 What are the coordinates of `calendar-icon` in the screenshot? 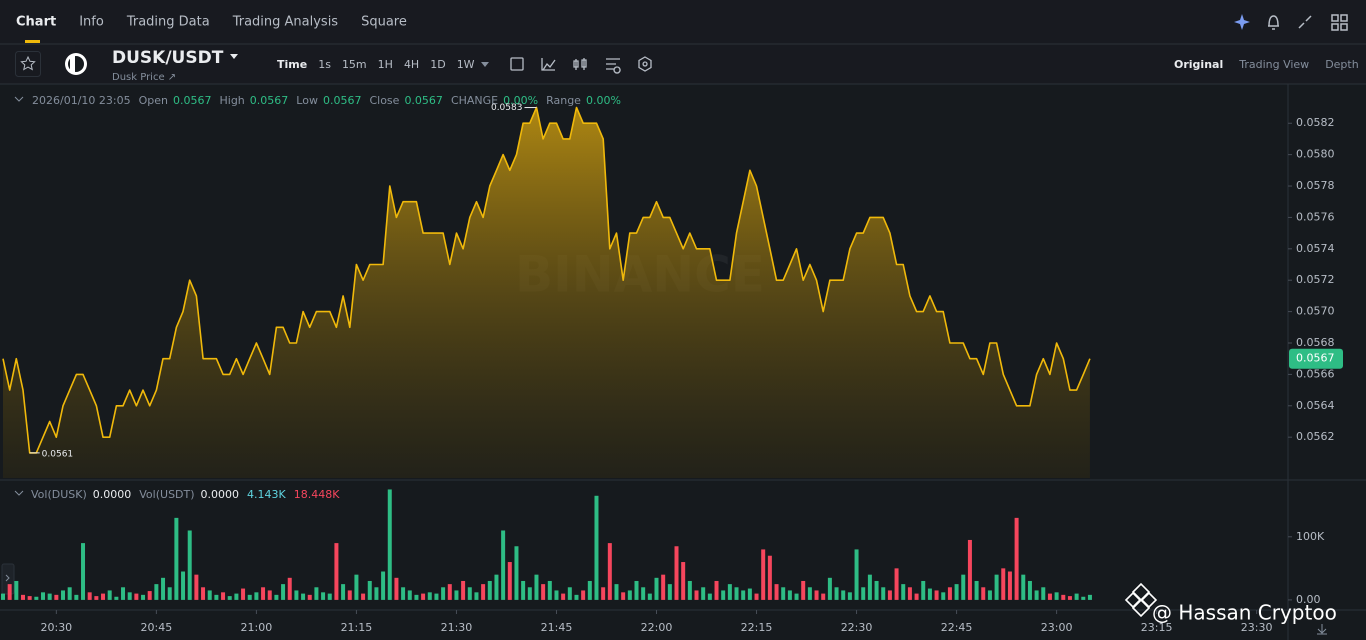 It's located at (517, 64).